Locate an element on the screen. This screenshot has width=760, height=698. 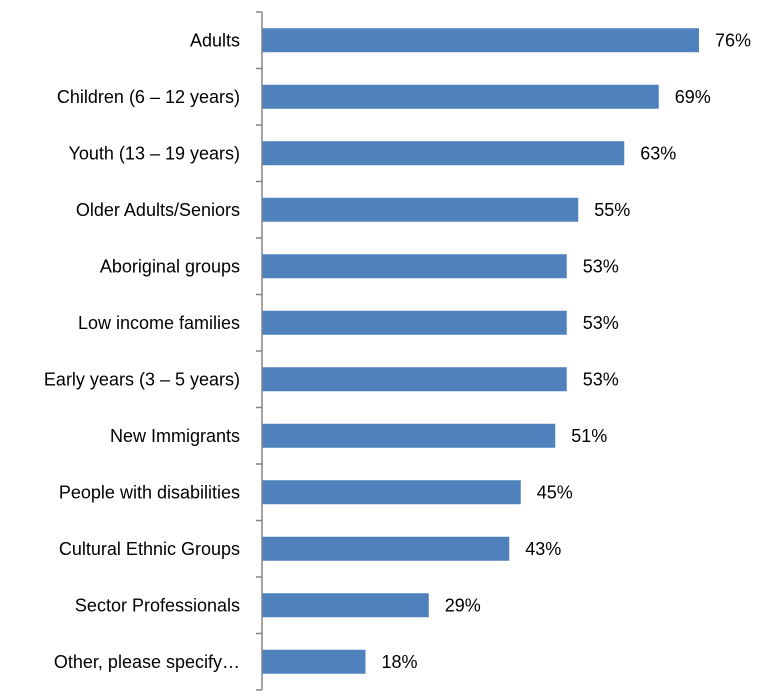
category-axis is located at coordinates (259, 351).